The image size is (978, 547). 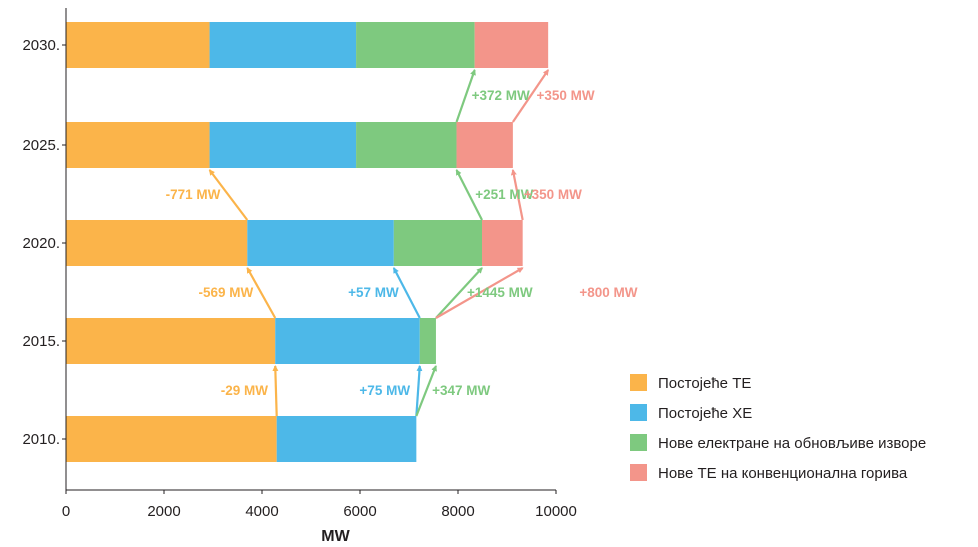 I want to click on change-annotation: +372 MW, so click(x=501, y=95).